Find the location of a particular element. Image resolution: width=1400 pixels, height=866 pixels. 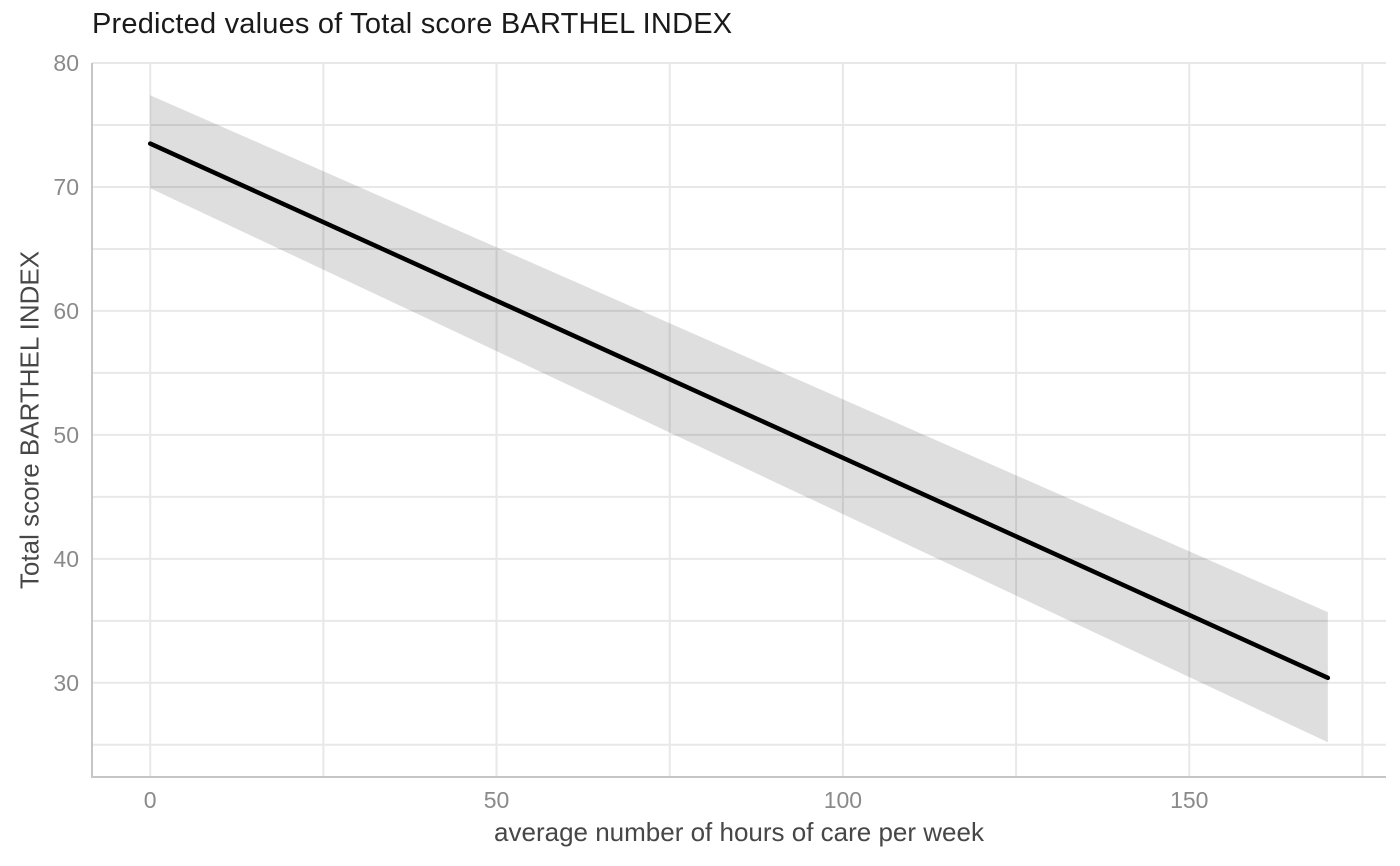

y-tick-label: 50 is located at coordinates (66, 435).